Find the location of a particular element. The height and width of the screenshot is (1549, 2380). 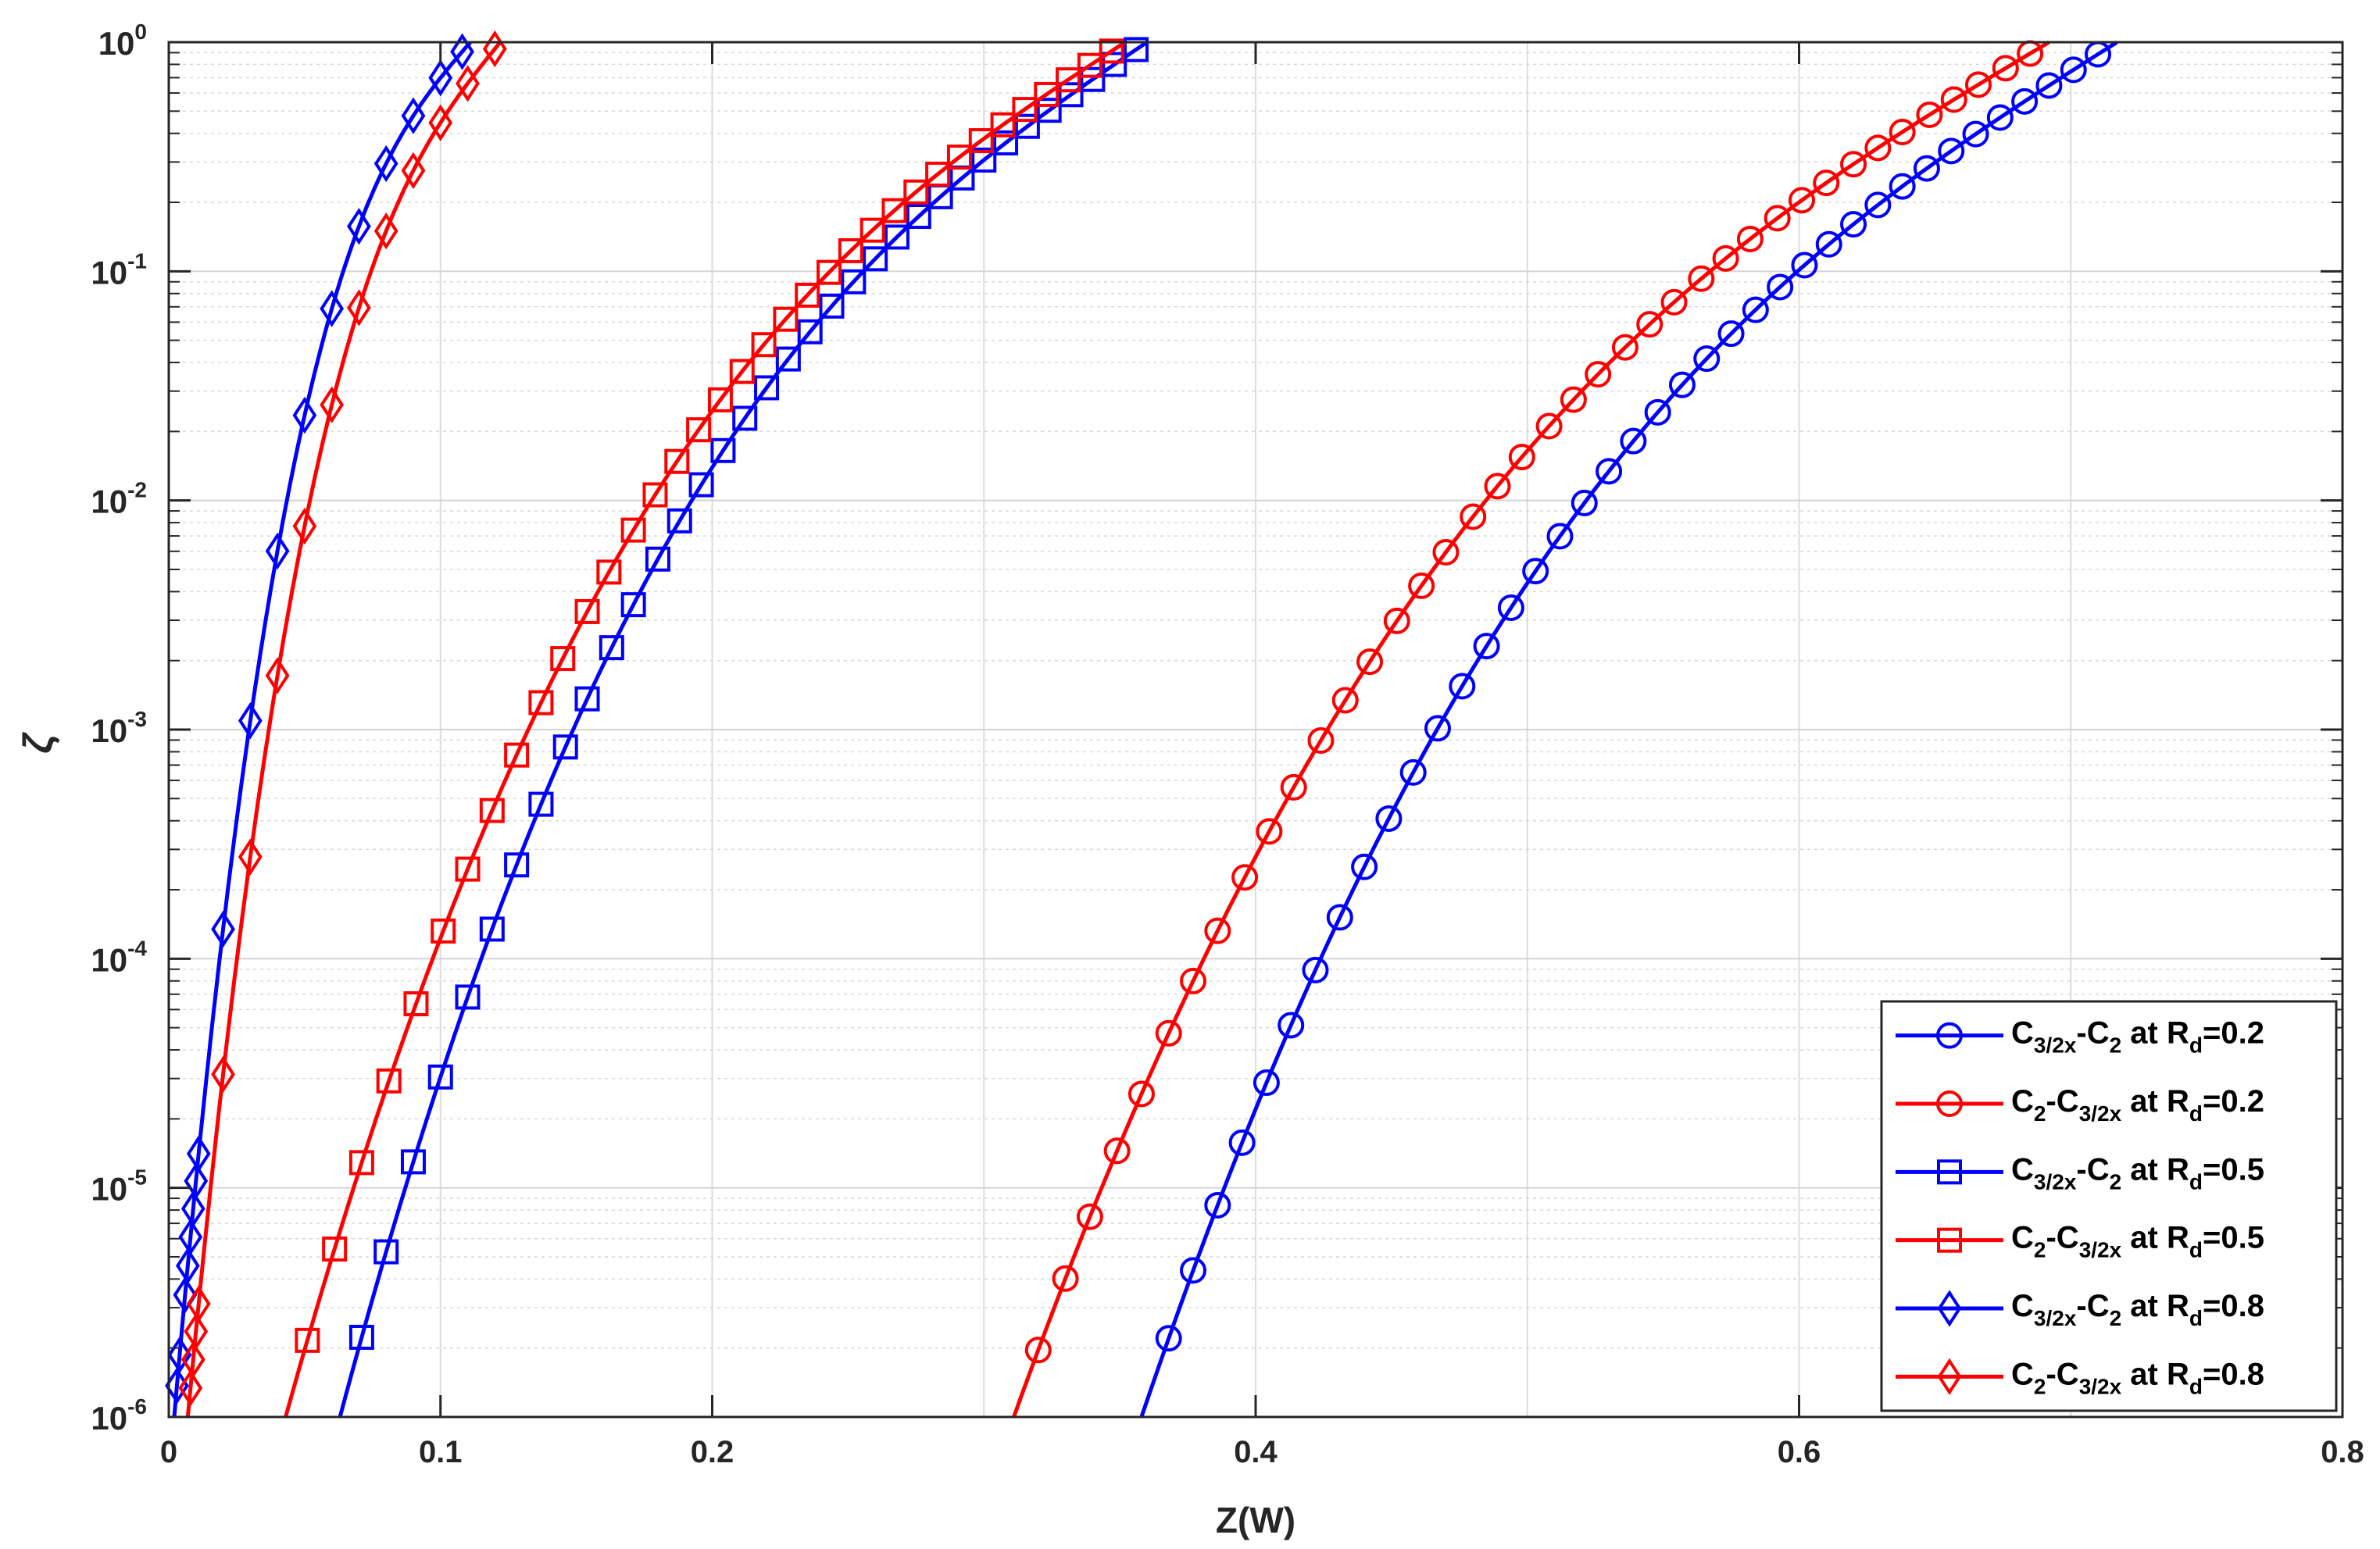

legend-label: C3/2x-C2 at Rd=0.8 is located at coordinates (2137, 1309).